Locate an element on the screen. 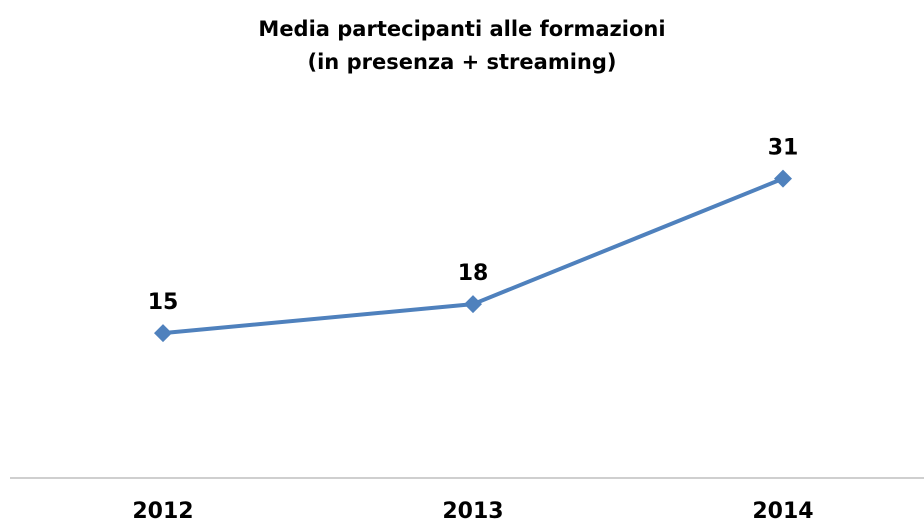 Image resolution: width=924 pixels, height=521 pixels. chart-subtitle: (in presenza + streaming) is located at coordinates (462, 62).